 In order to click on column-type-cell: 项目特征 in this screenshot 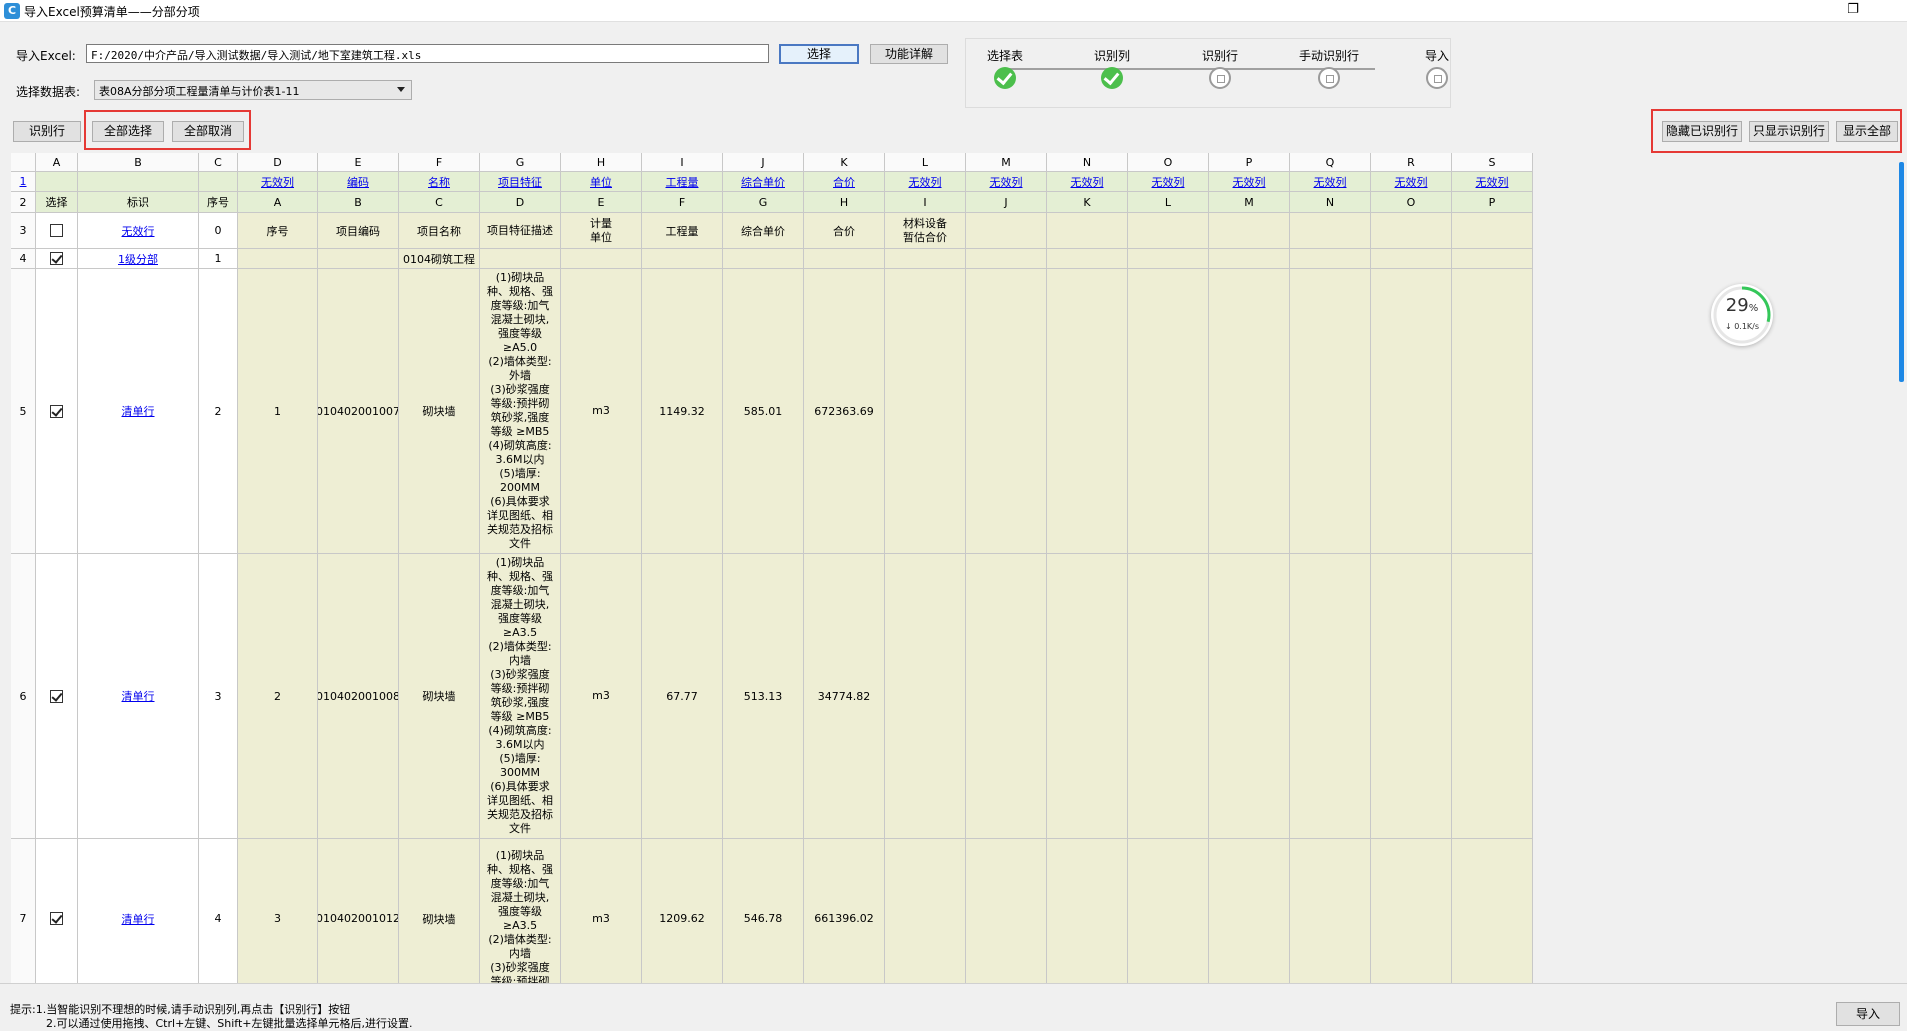, I will do `click(520, 182)`.